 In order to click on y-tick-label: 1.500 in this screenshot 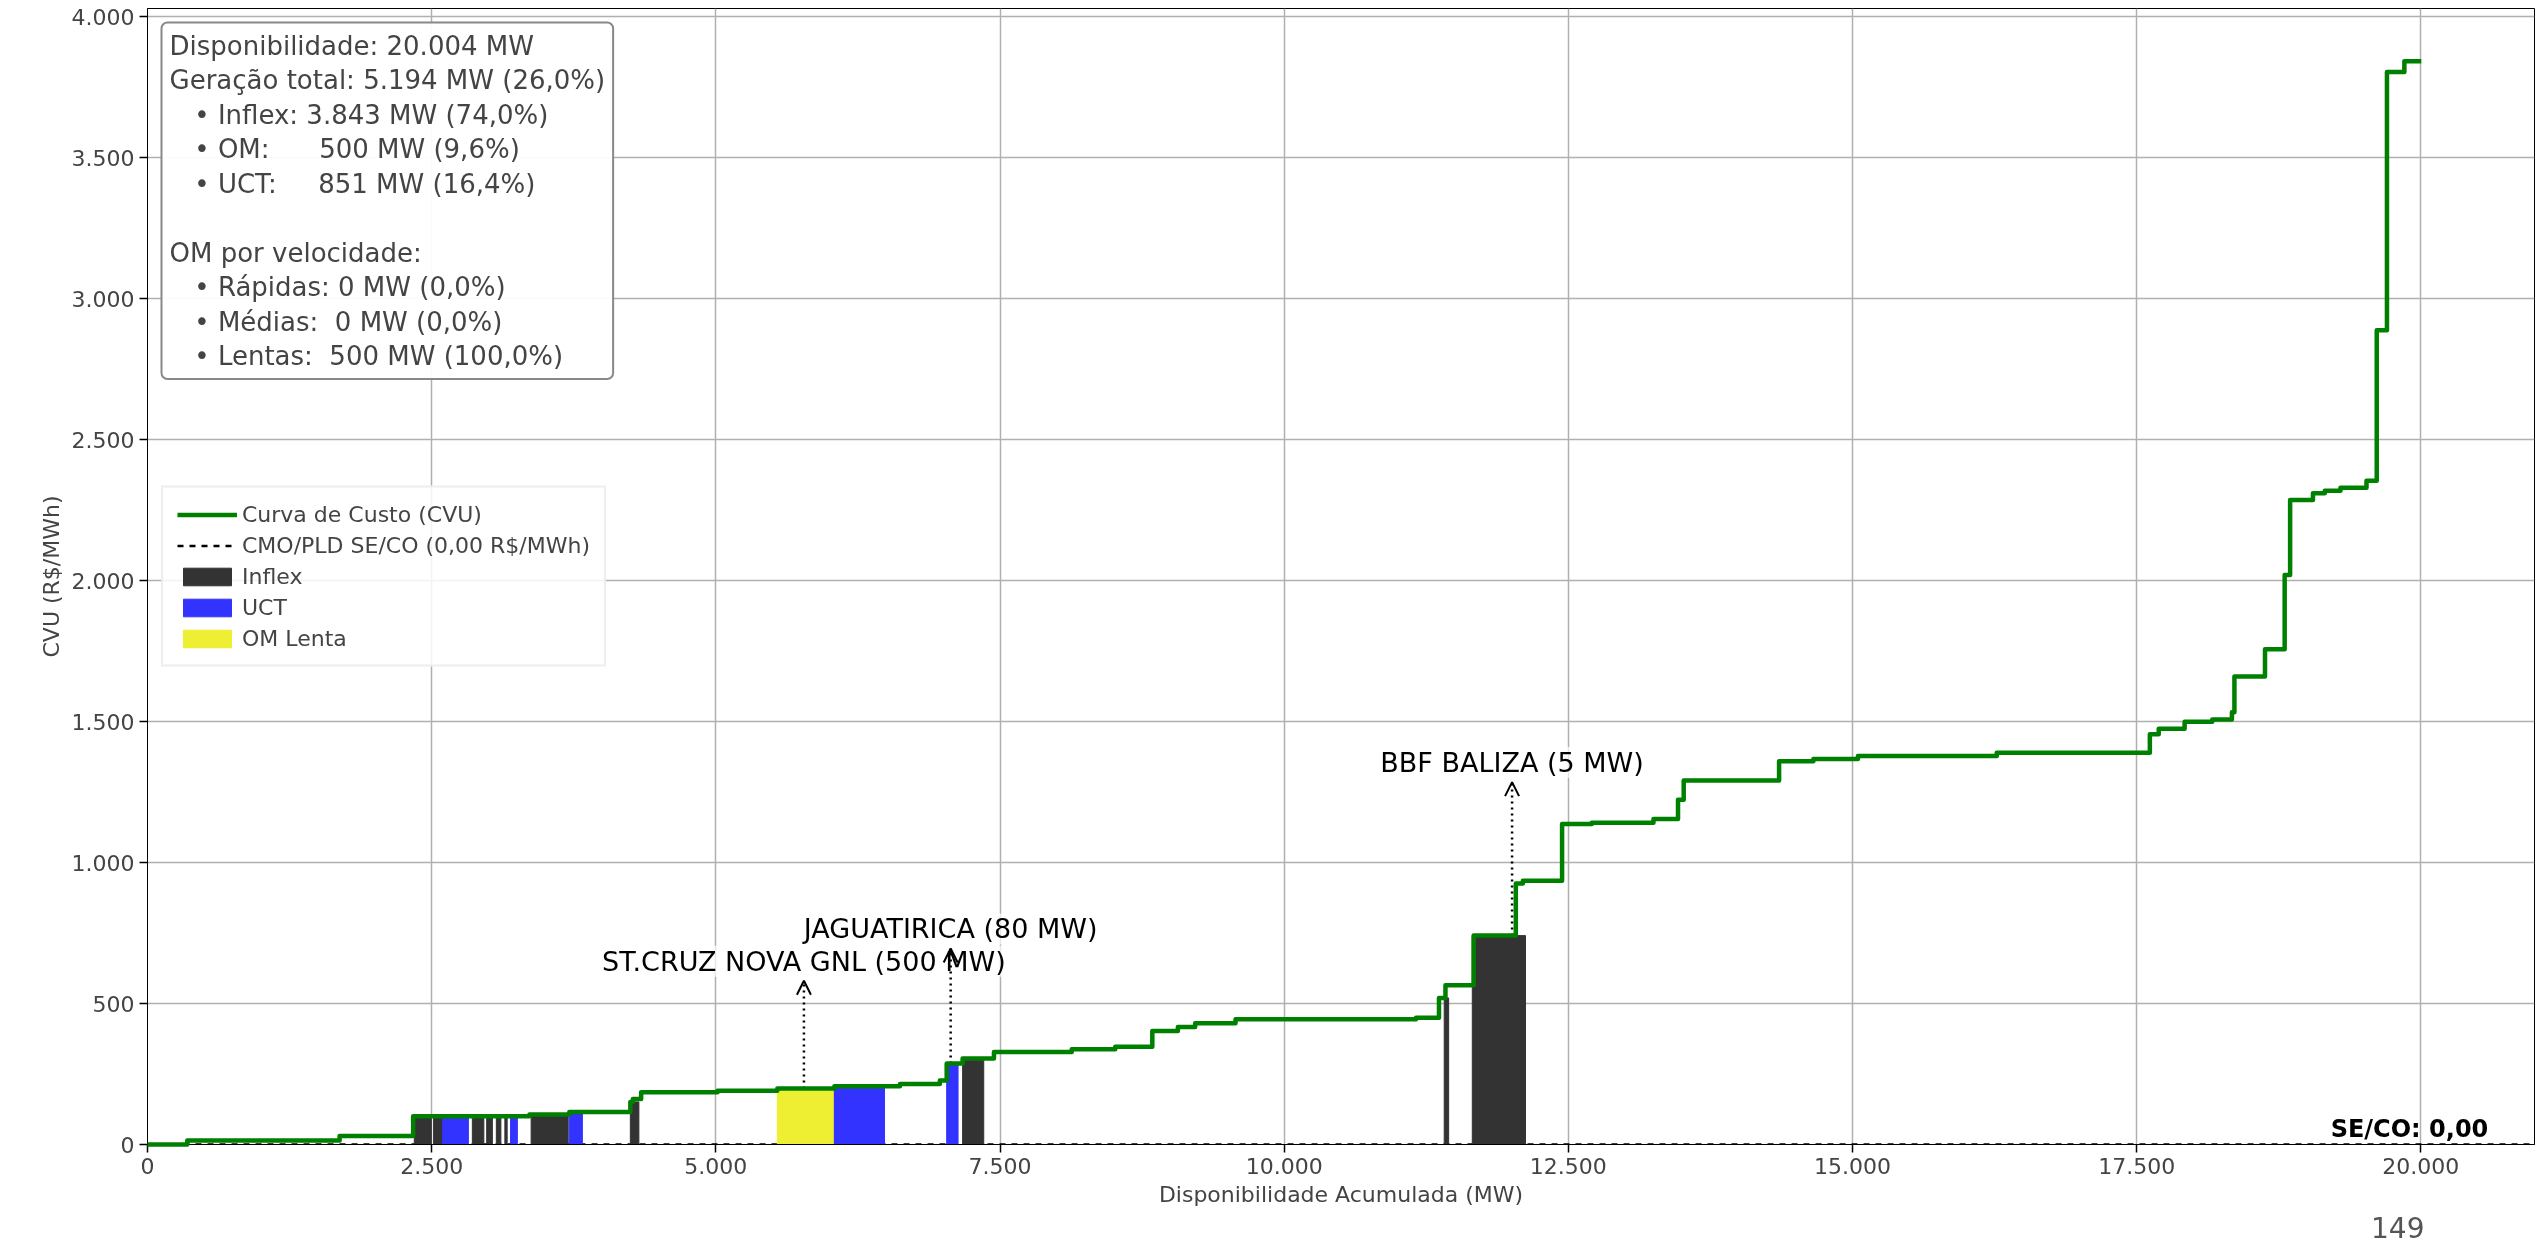, I will do `click(103, 722)`.